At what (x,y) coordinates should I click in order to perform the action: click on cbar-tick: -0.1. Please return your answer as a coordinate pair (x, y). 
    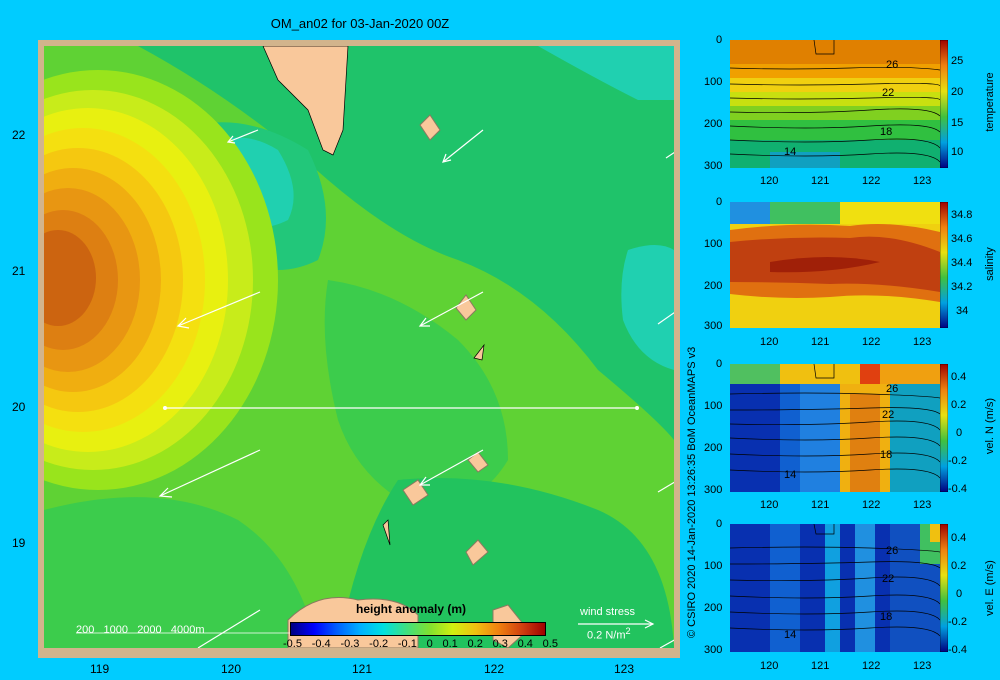
    Looking at the image, I should click on (407, 644).